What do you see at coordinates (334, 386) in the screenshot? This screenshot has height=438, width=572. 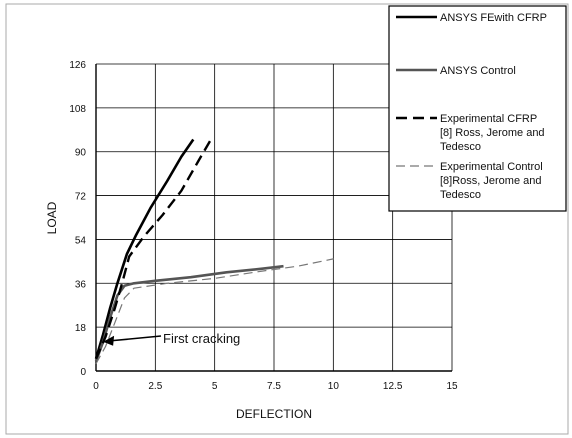 I see `x-tick-label: 10` at bounding box center [334, 386].